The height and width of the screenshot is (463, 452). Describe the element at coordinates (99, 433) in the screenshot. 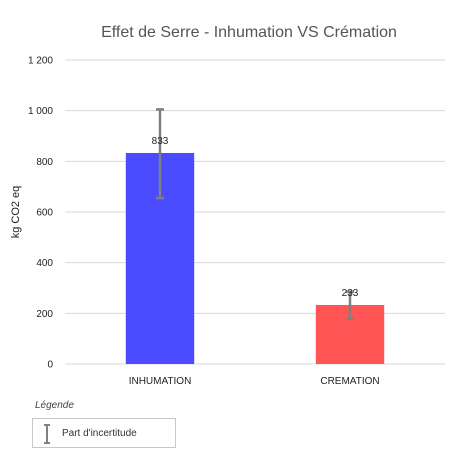

I see `legend-label: Part d'incertitude` at that location.